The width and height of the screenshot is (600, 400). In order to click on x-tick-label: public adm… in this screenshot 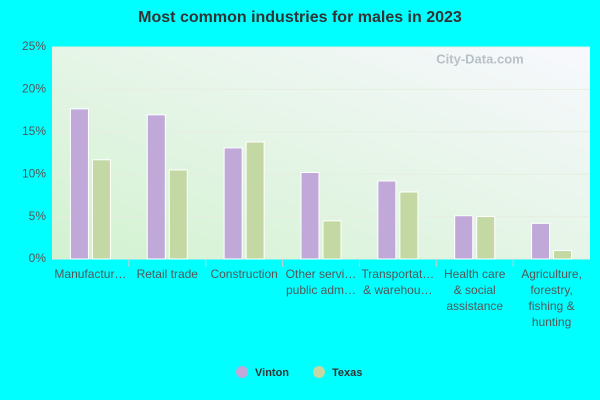, I will do `click(321, 290)`.